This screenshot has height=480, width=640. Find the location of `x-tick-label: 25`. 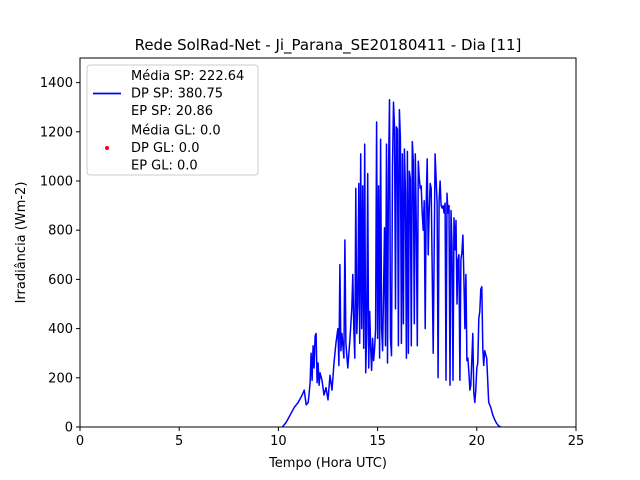

x-tick-label: 25 is located at coordinates (576, 441).